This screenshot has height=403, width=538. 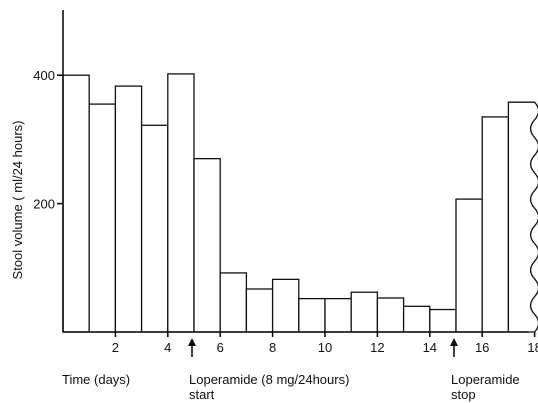 I want to click on x-tick-label-6: 6, so click(x=220, y=347).